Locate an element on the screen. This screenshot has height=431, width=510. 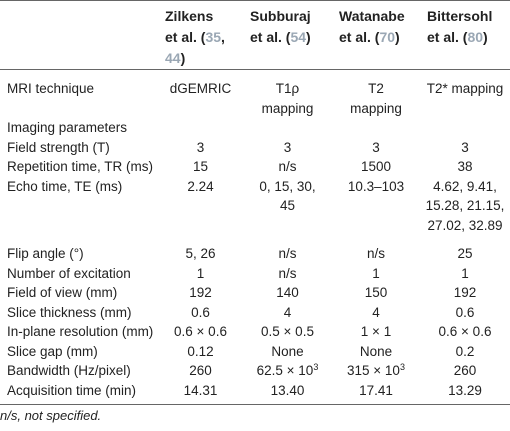
cell-zilkens: dGEMRIC is located at coordinates (200, 88).